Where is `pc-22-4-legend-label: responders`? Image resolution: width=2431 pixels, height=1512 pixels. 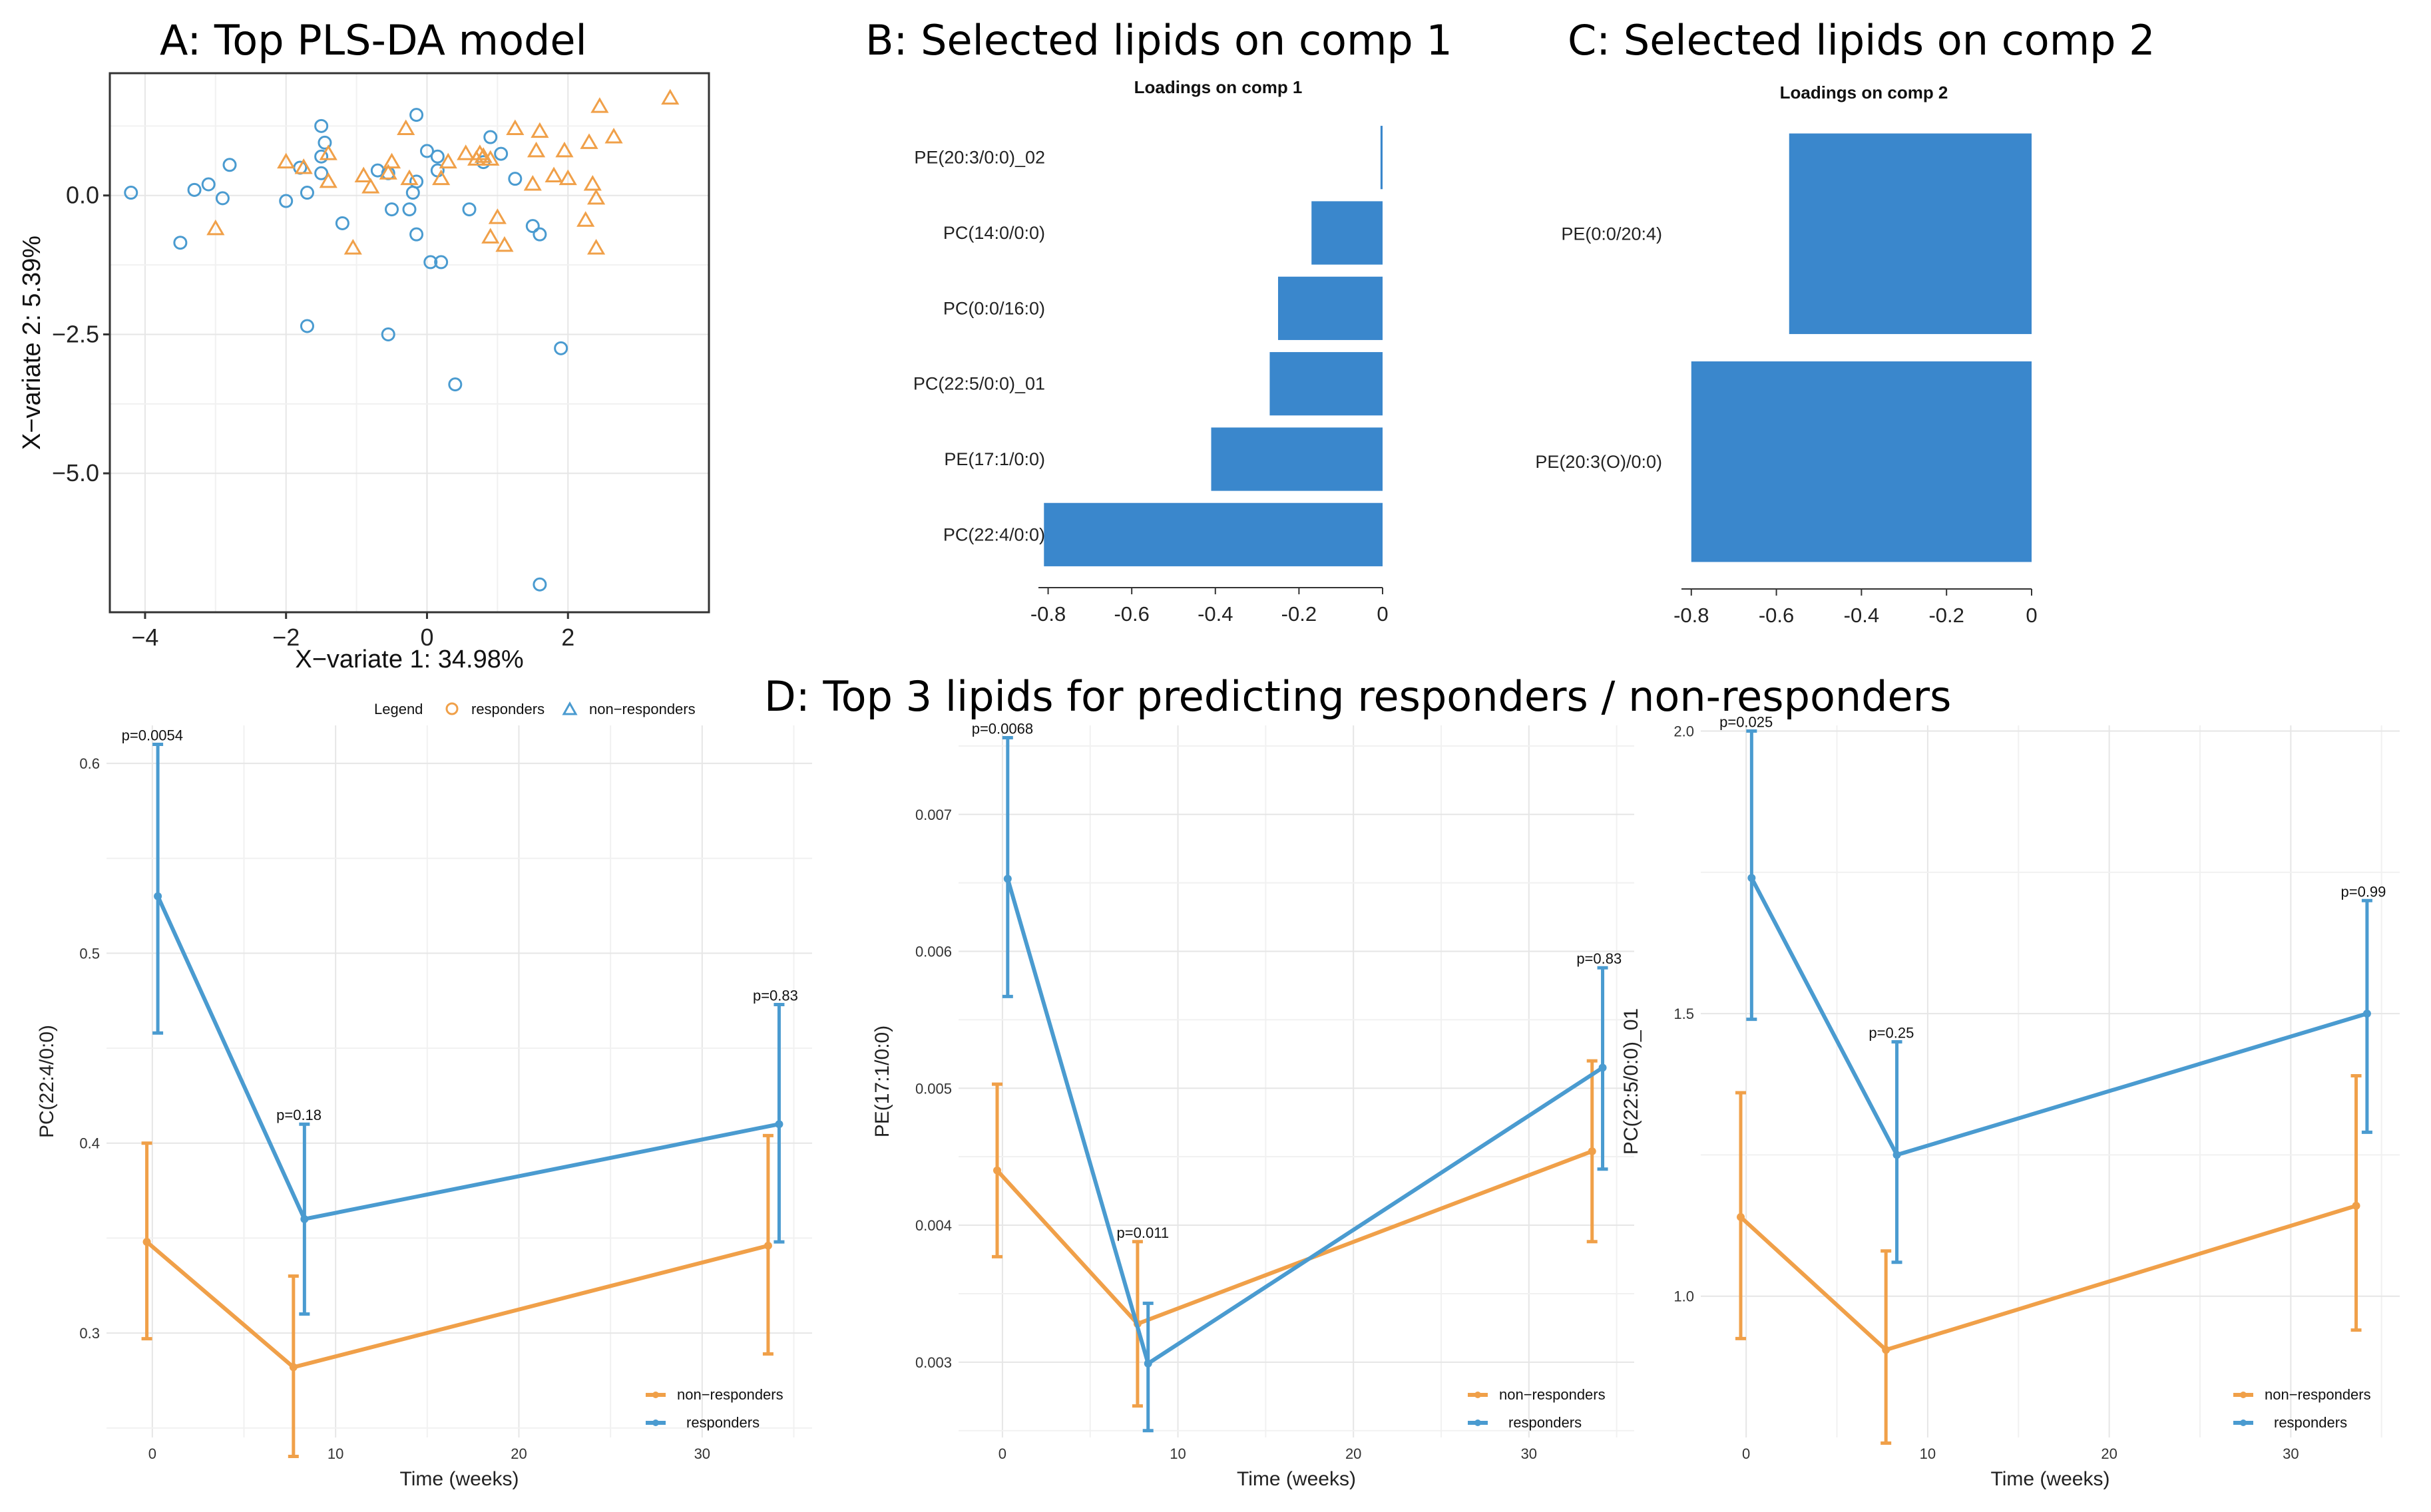
pc-22-4-legend-label: responders is located at coordinates (723, 1422).